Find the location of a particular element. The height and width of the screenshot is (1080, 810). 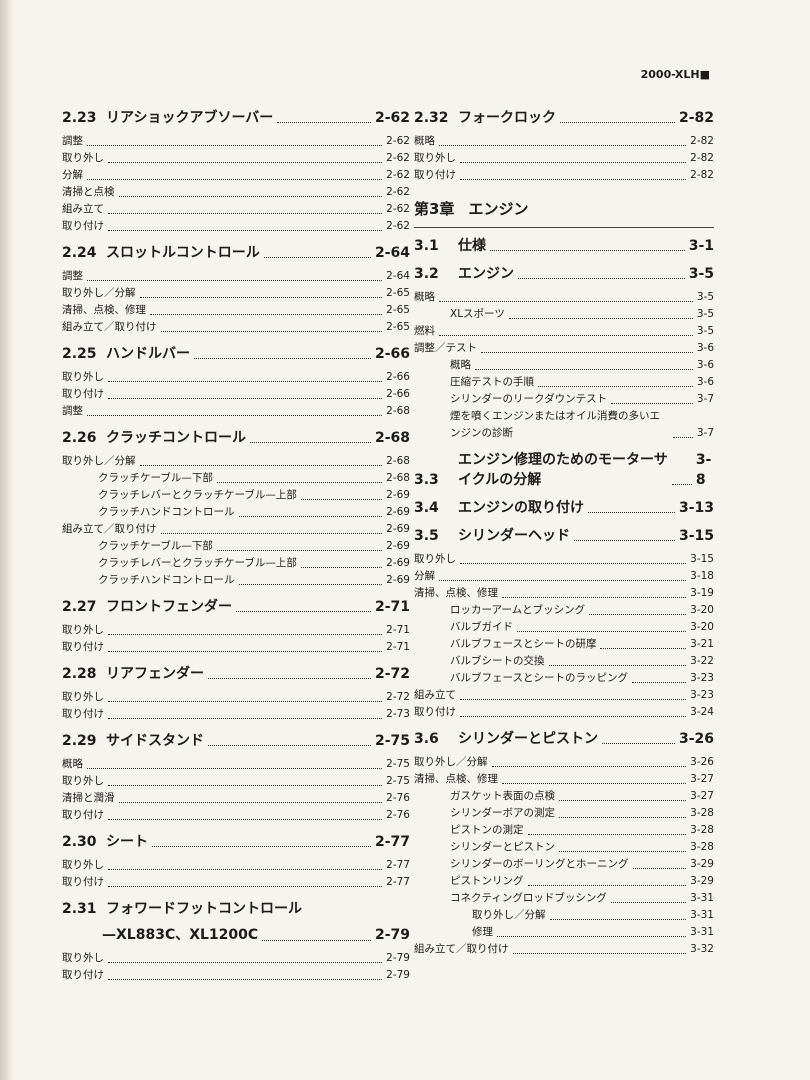

entry-text: 煙を噴くエンジンまたはオイル消費の多いエンジンの診断 is located at coordinates (555, 424).